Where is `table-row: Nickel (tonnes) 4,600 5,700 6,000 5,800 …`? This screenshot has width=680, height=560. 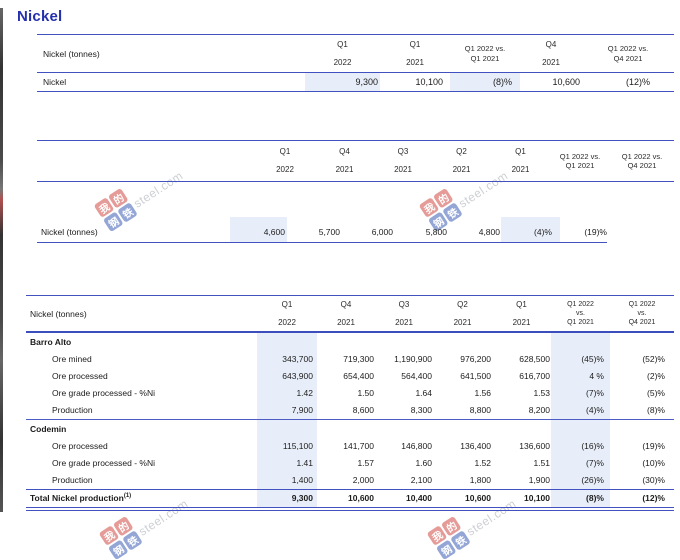
table-row: Nickel (tonnes) 4,600 5,700 6,000 5,800 … is located at coordinates (355, 230).